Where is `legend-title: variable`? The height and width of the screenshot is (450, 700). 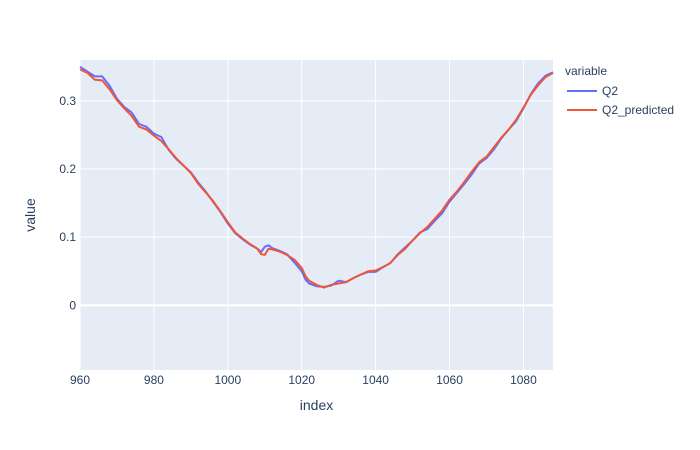 legend-title: variable is located at coordinates (586, 71).